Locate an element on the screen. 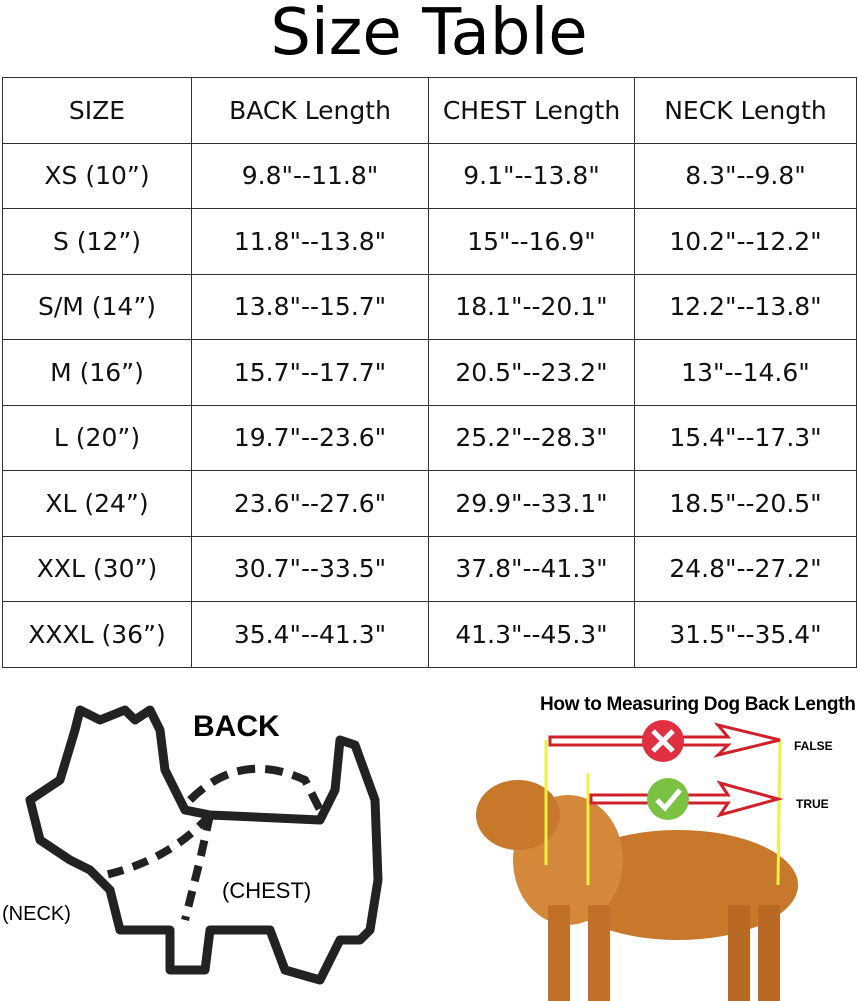  table-cell: M (16”) is located at coordinates (97, 372).